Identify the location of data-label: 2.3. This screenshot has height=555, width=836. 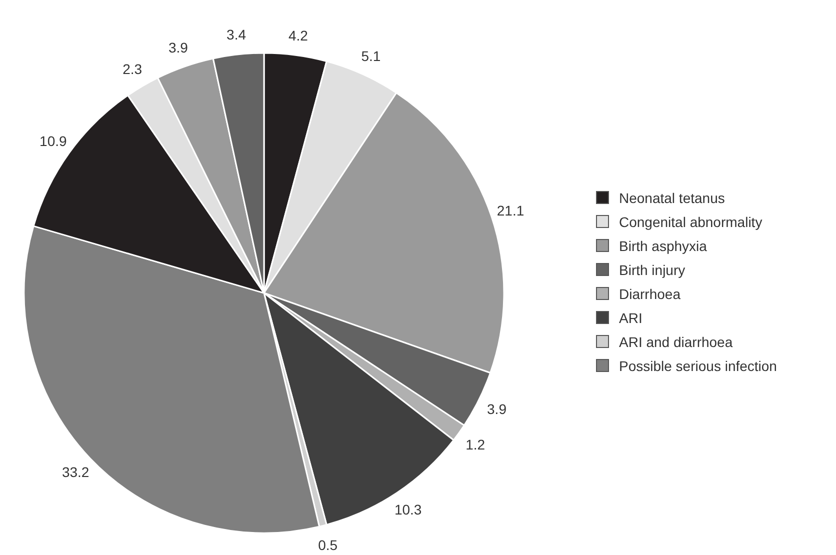
(132, 68).